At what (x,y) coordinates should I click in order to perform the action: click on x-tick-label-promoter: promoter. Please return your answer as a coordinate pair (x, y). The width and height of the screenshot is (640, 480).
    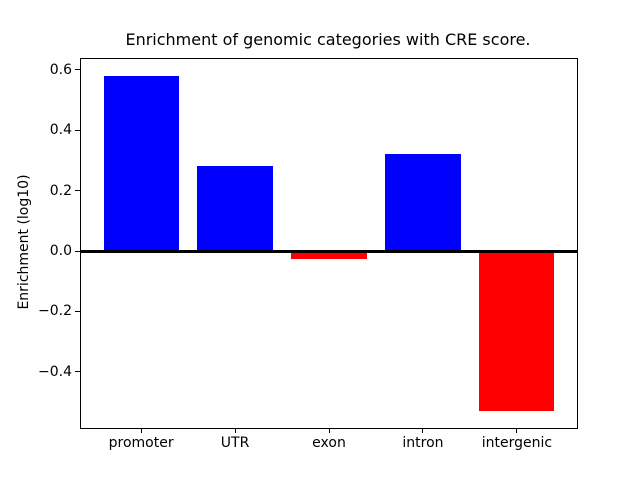
    Looking at the image, I should click on (141, 443).